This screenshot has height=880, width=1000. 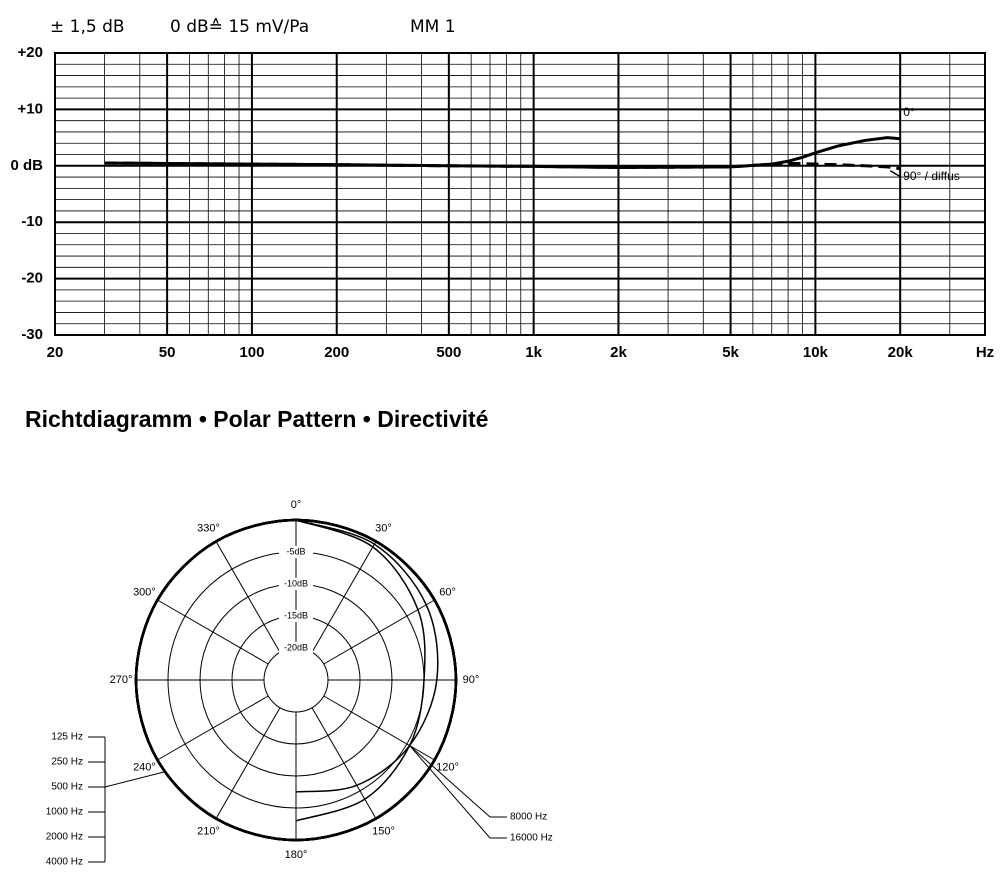 What do you see at coordinates (87, 27) in the screenshot?
I see `tolerance: ± 1,5 dB` at bounding box center [87, 27].